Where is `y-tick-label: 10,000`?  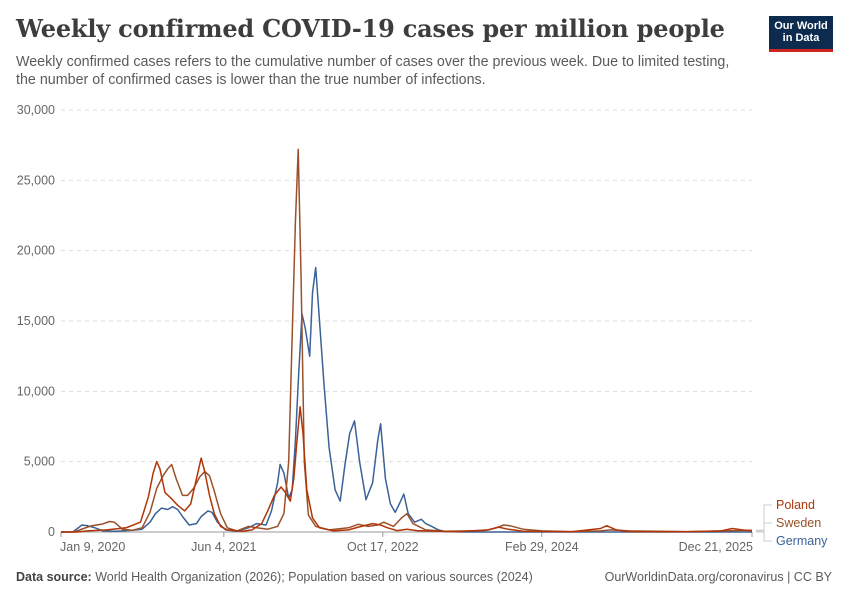 y-tick-label: 10,000 is located at coordinates (36, 391).